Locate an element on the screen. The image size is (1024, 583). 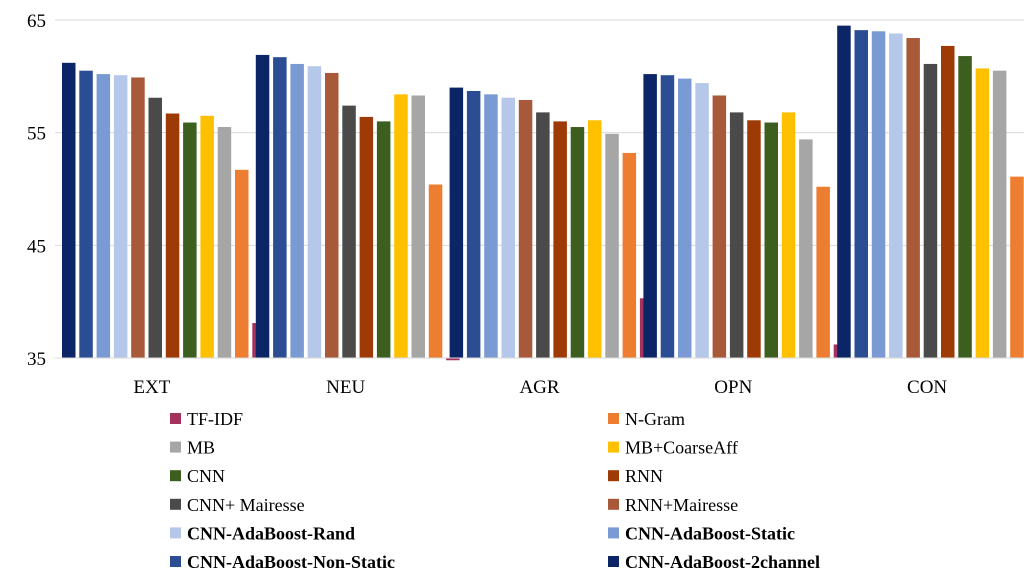
x-category-label: OPN is located at coordinates (733, 387).